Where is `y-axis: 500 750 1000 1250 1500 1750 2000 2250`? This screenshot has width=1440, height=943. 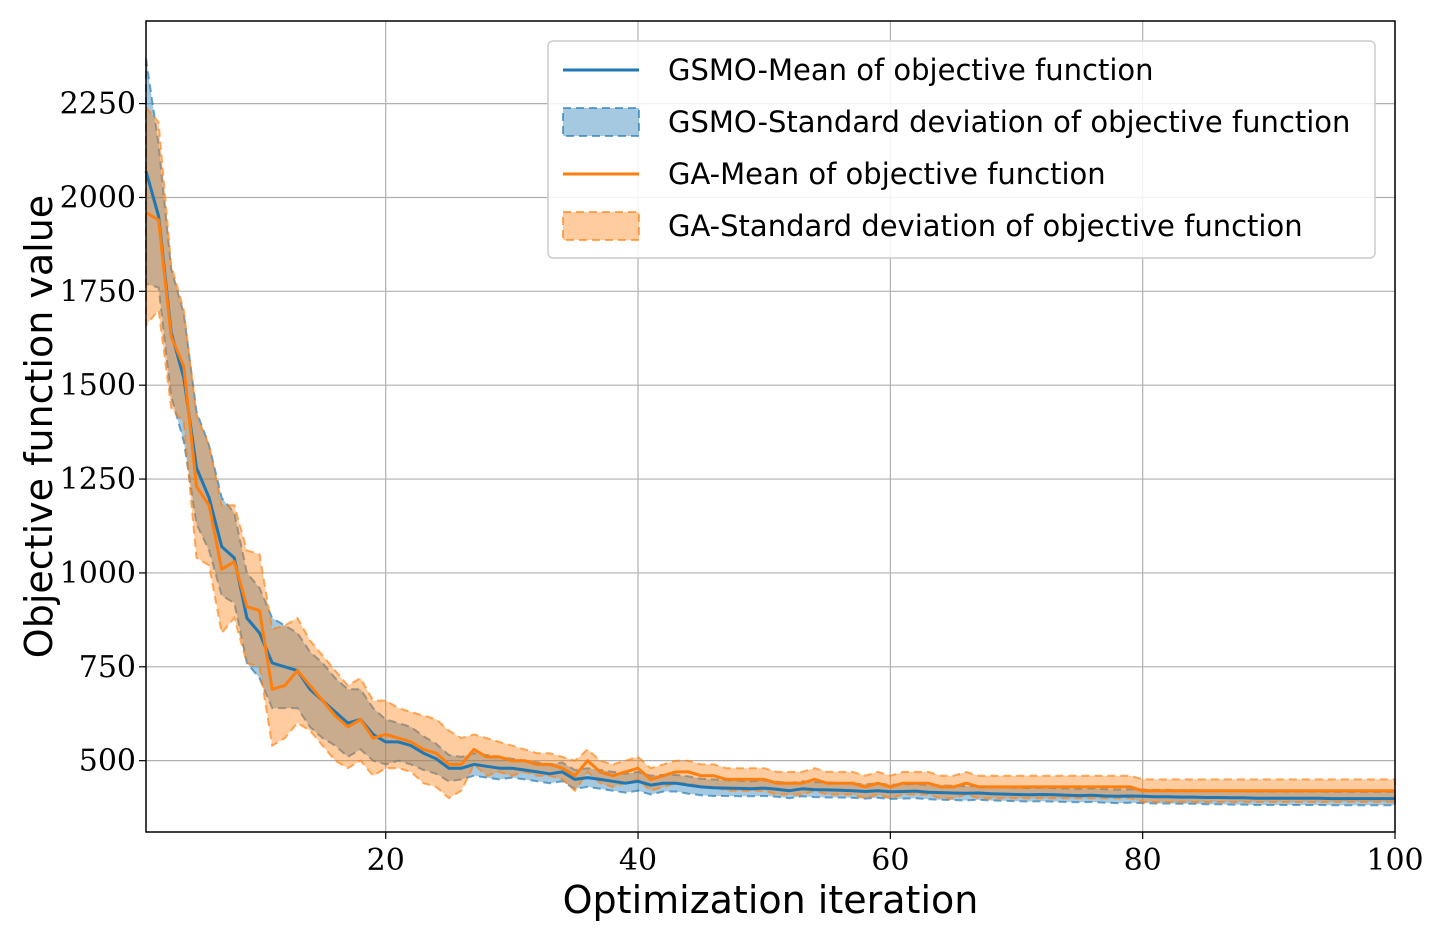 y-axis: 500 750 1000 1250 1500 1750 2000 2250 is located at coordinates (103, 433).